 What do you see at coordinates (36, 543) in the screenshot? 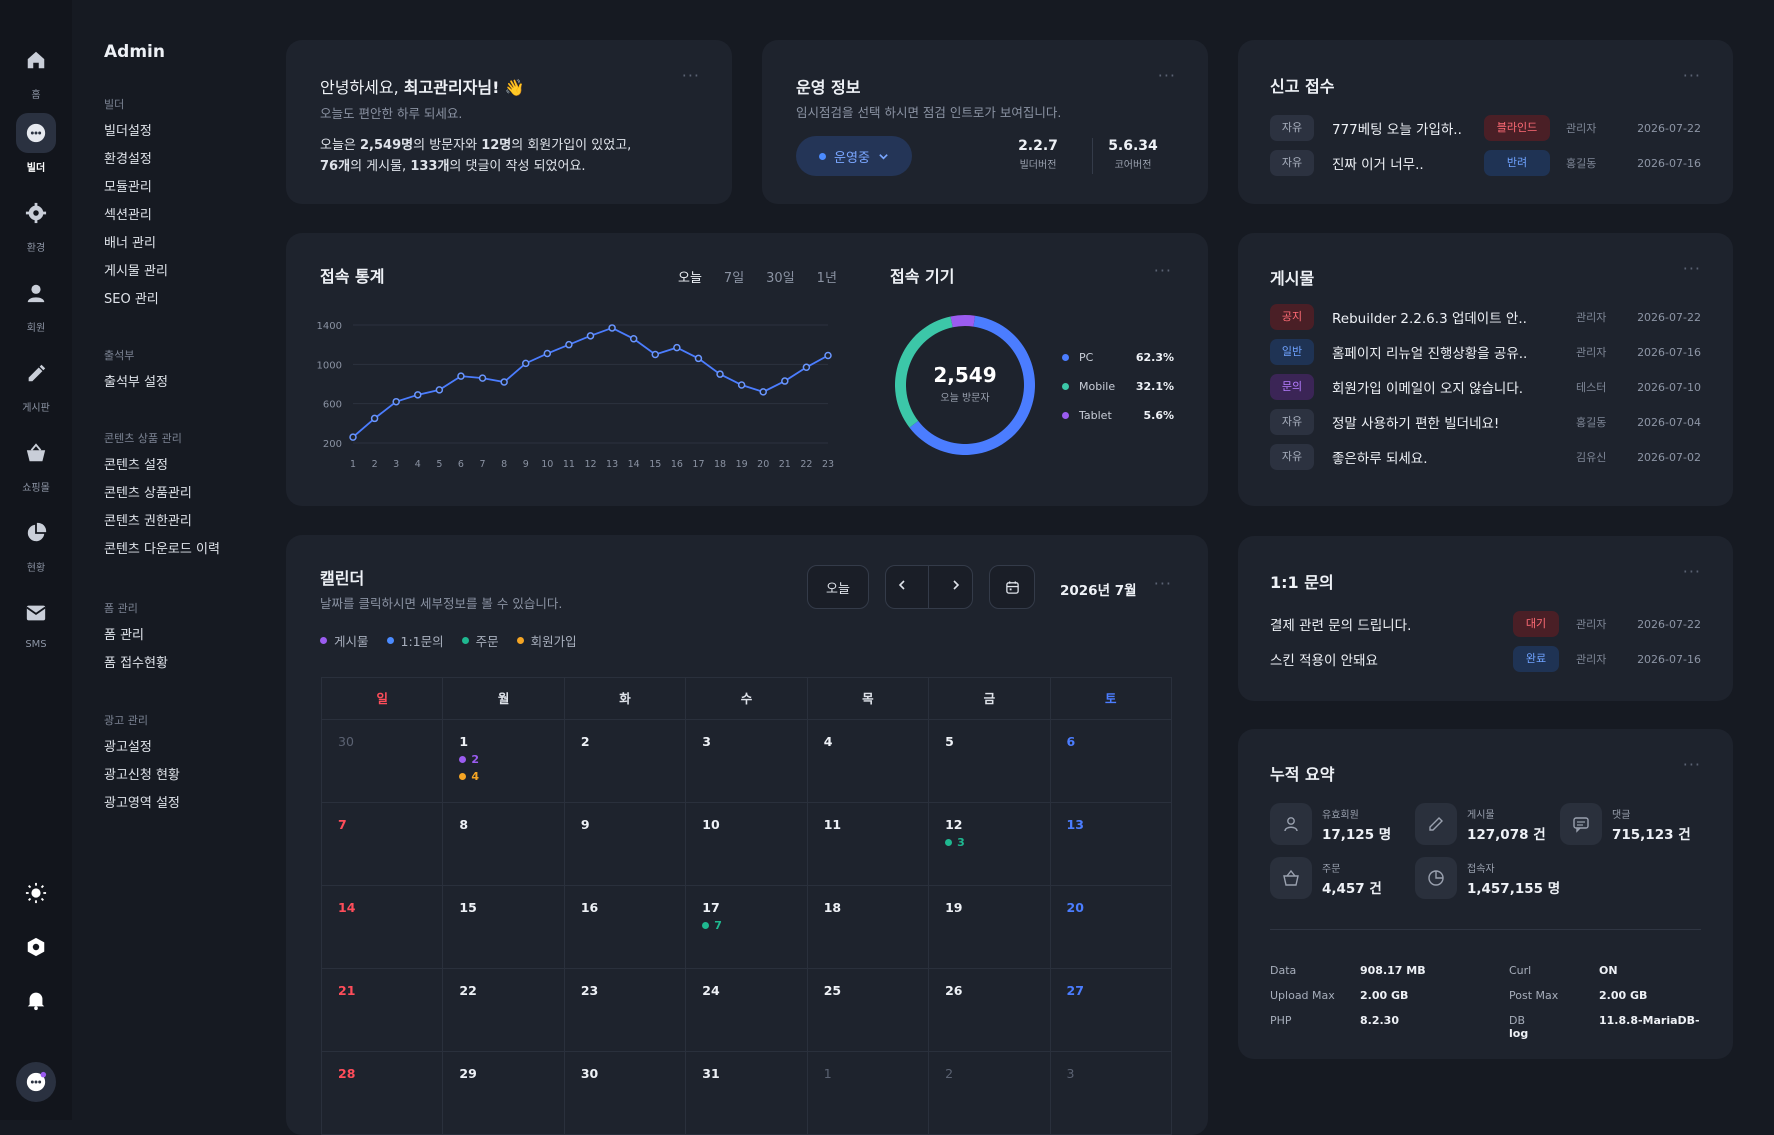
I see `rail-item-stats: 현황` at bounding box center [36, 543].